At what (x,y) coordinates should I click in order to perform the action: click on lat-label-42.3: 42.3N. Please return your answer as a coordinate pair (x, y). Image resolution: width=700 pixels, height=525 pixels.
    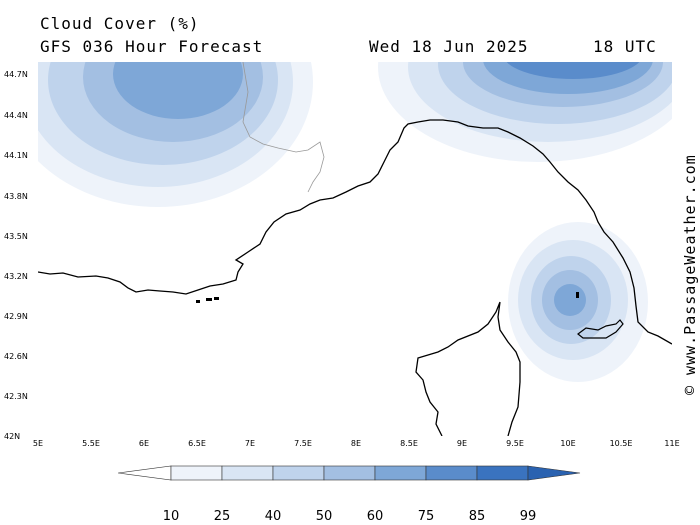
    Looking at the image, I should click on (16, 396).